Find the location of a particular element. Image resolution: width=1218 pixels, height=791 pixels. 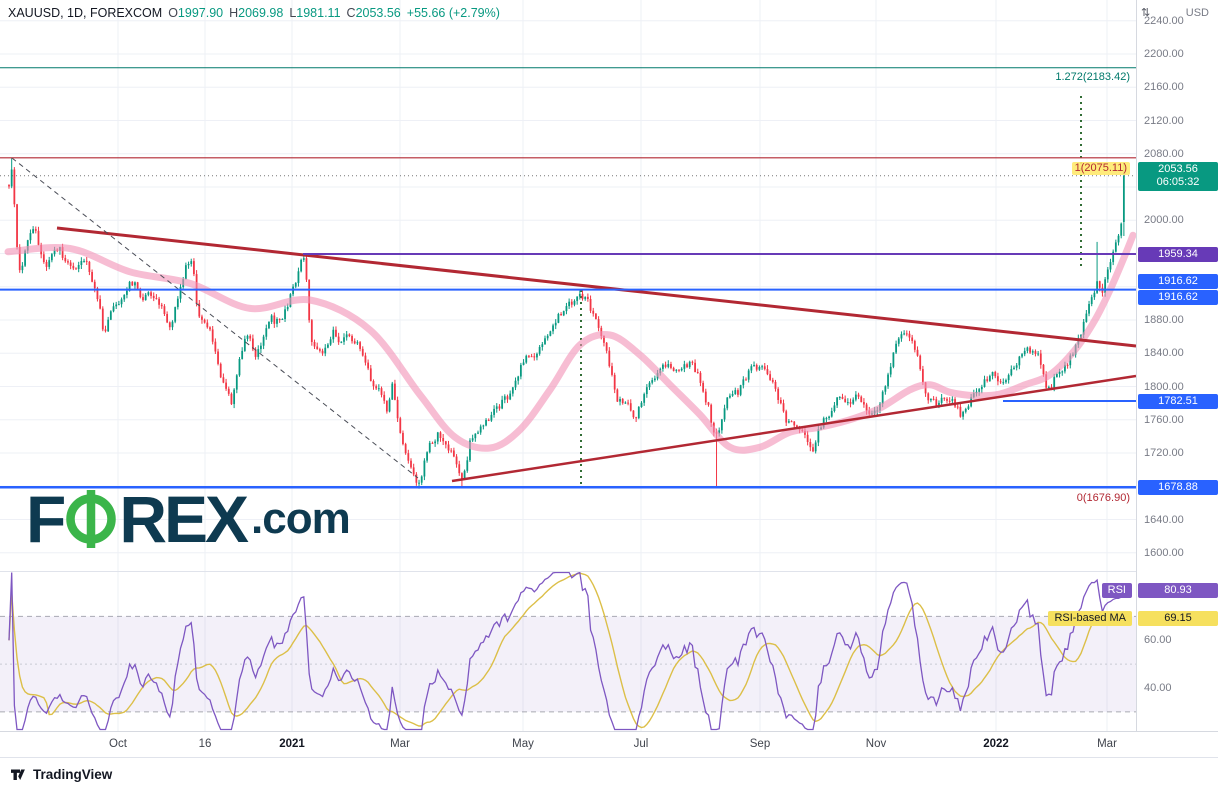

footer: TradingView is located at coordinates (609, 774).